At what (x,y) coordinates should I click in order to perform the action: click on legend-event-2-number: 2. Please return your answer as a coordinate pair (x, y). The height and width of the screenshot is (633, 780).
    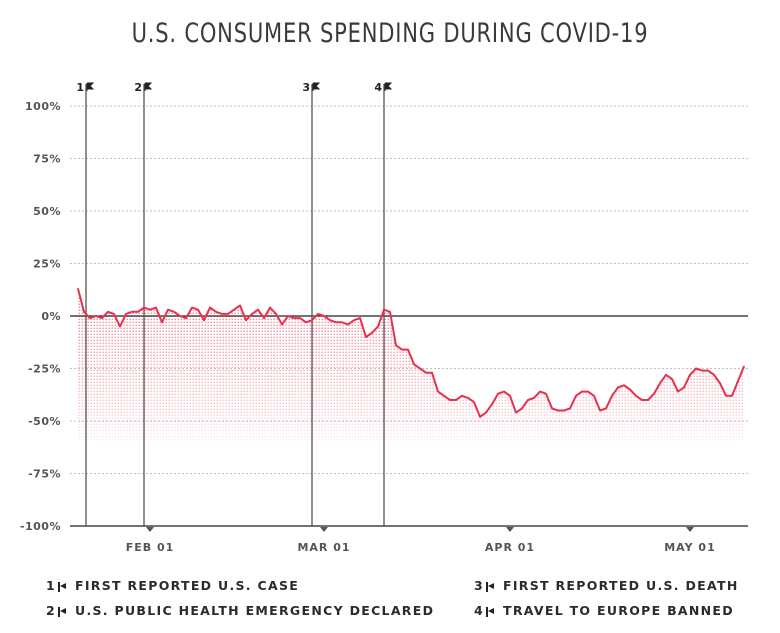
    Looking at the image, I should click on (51, 610).